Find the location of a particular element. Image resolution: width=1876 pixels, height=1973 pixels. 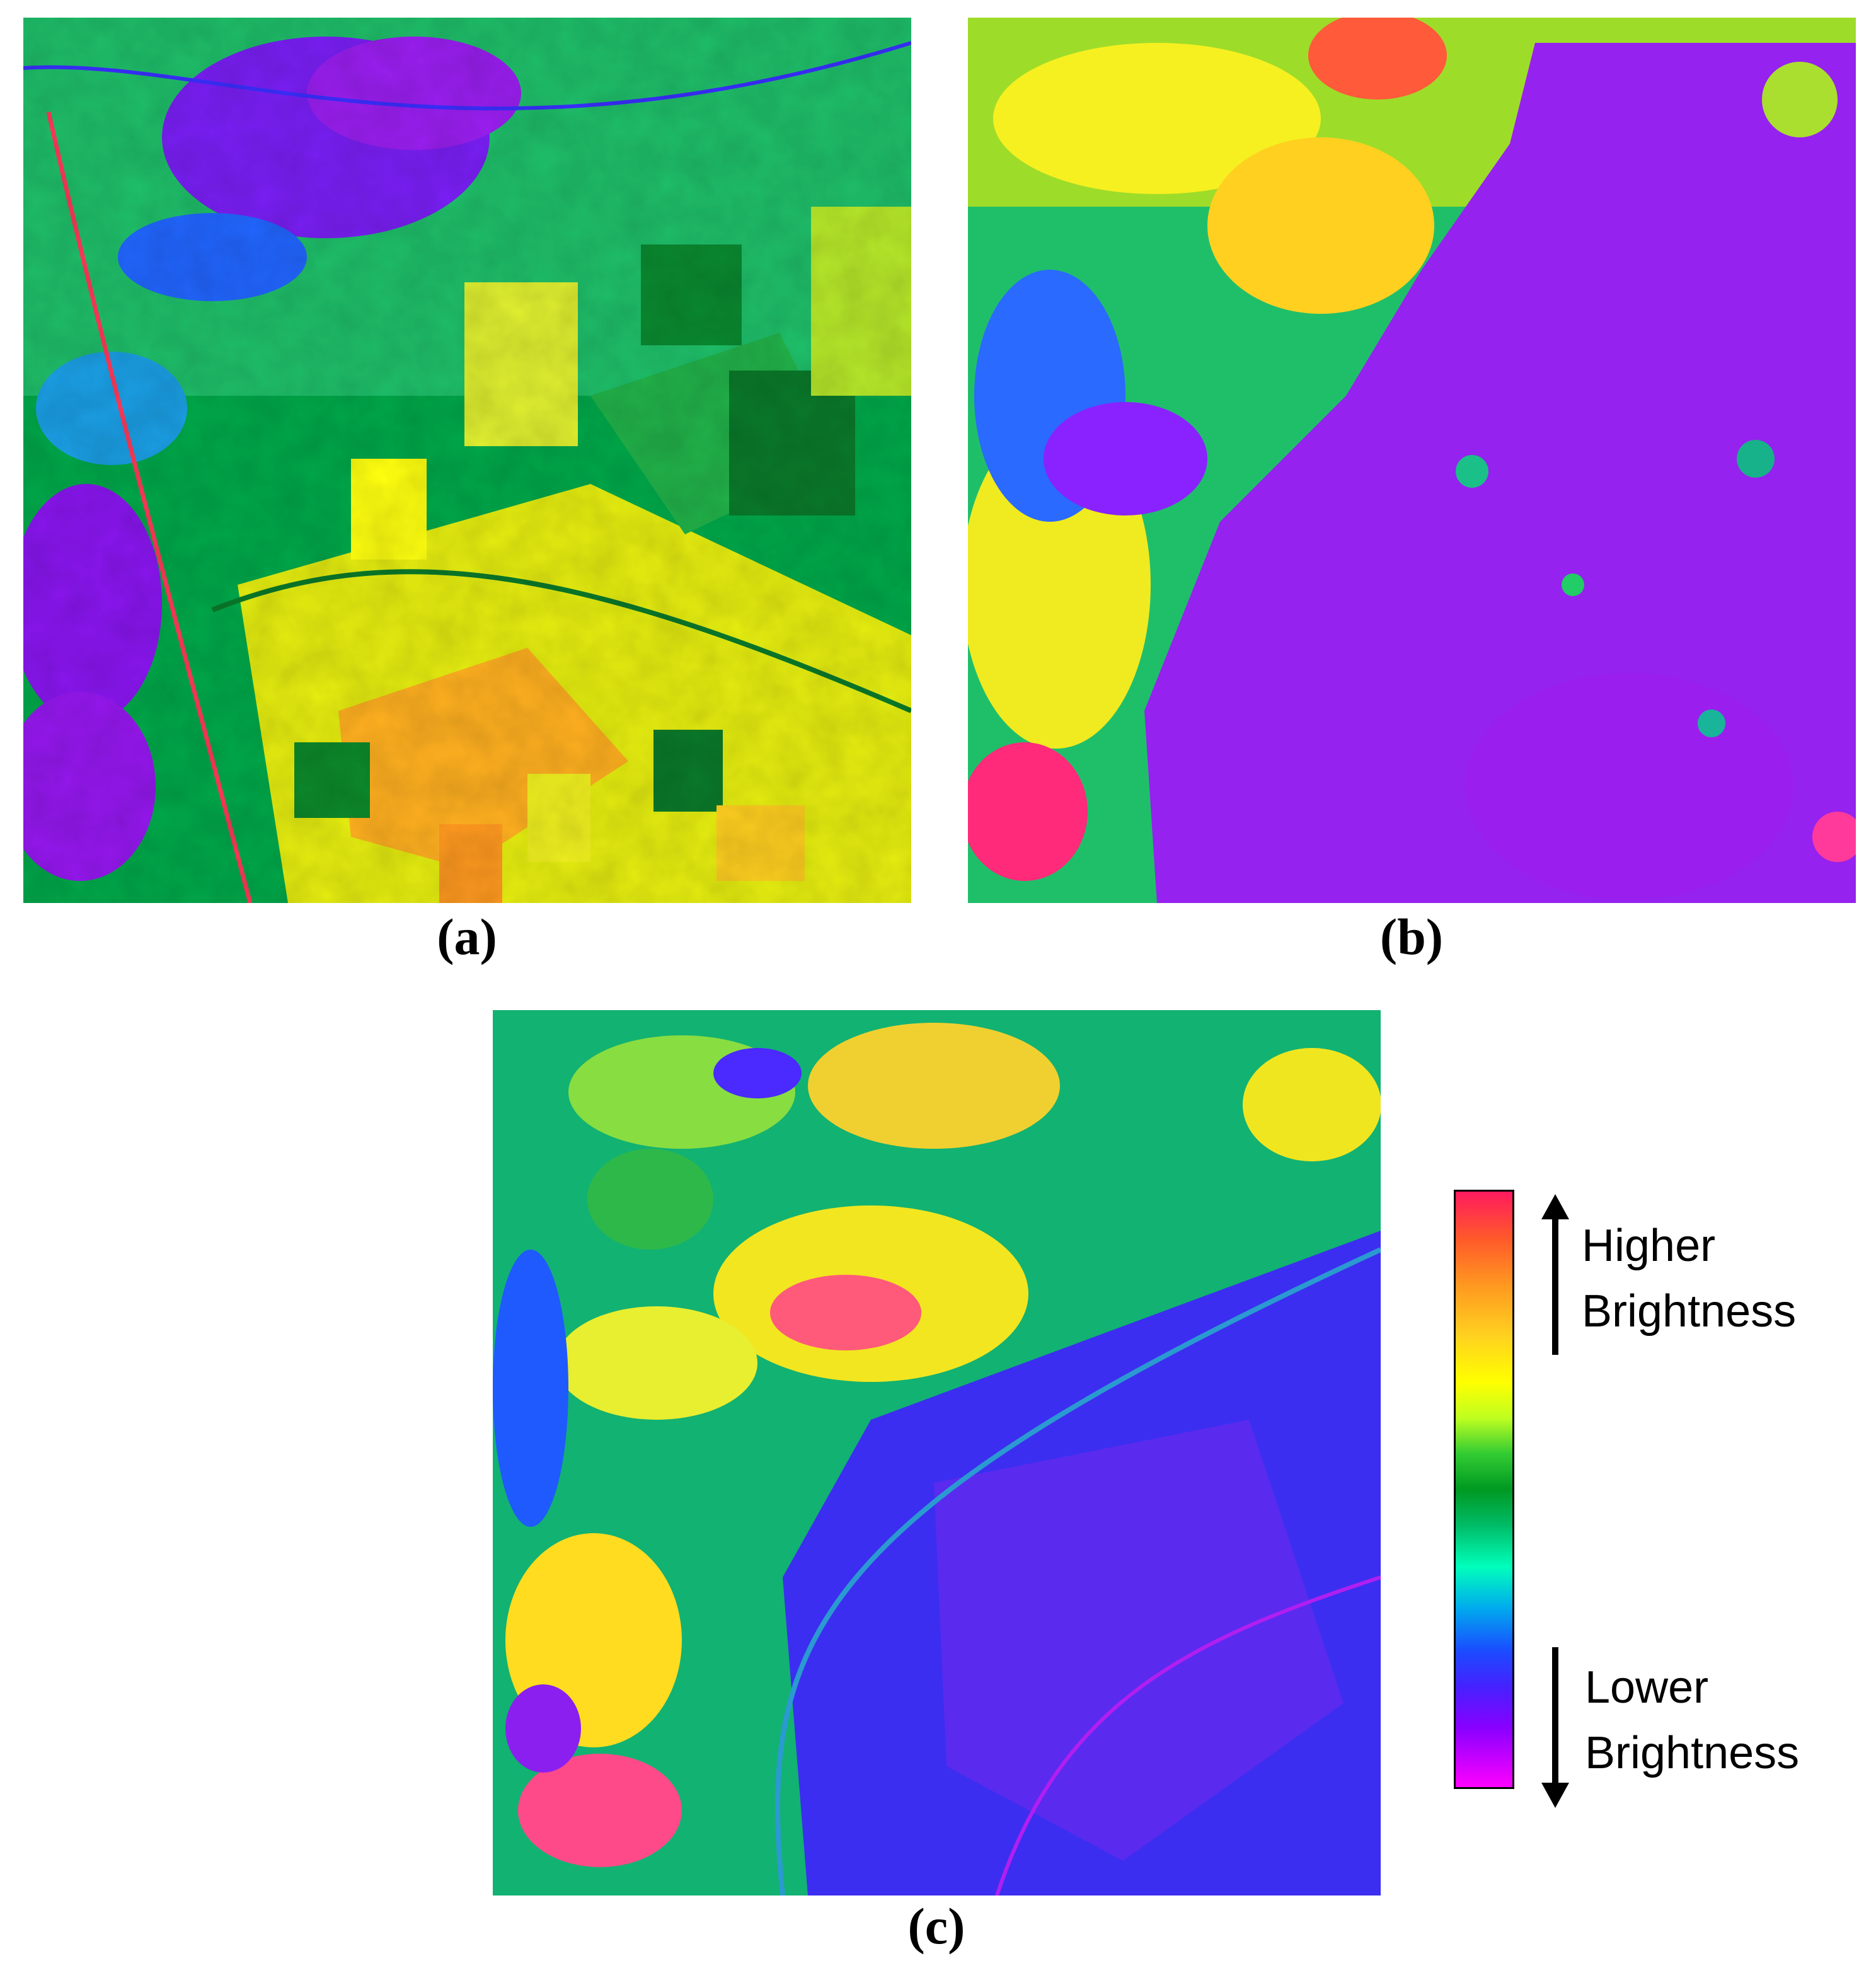

arrow-up-icon is located at coordinates (1555, 1274).